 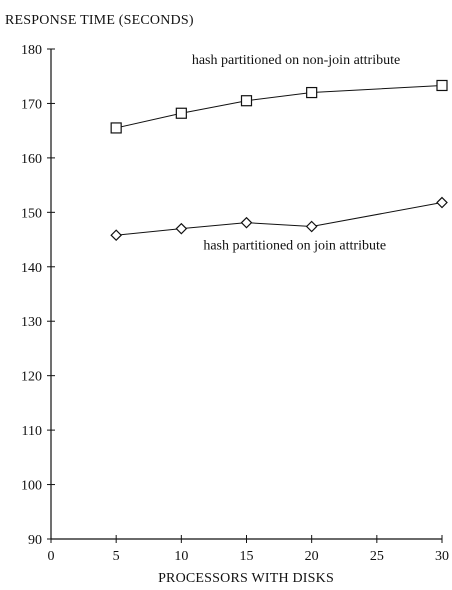 I want to click on series-square, so click(x=279, y=106).